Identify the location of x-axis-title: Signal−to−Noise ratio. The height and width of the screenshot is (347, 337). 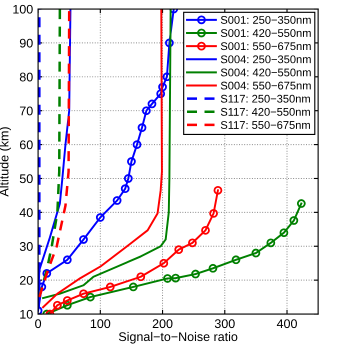
(178, 338).